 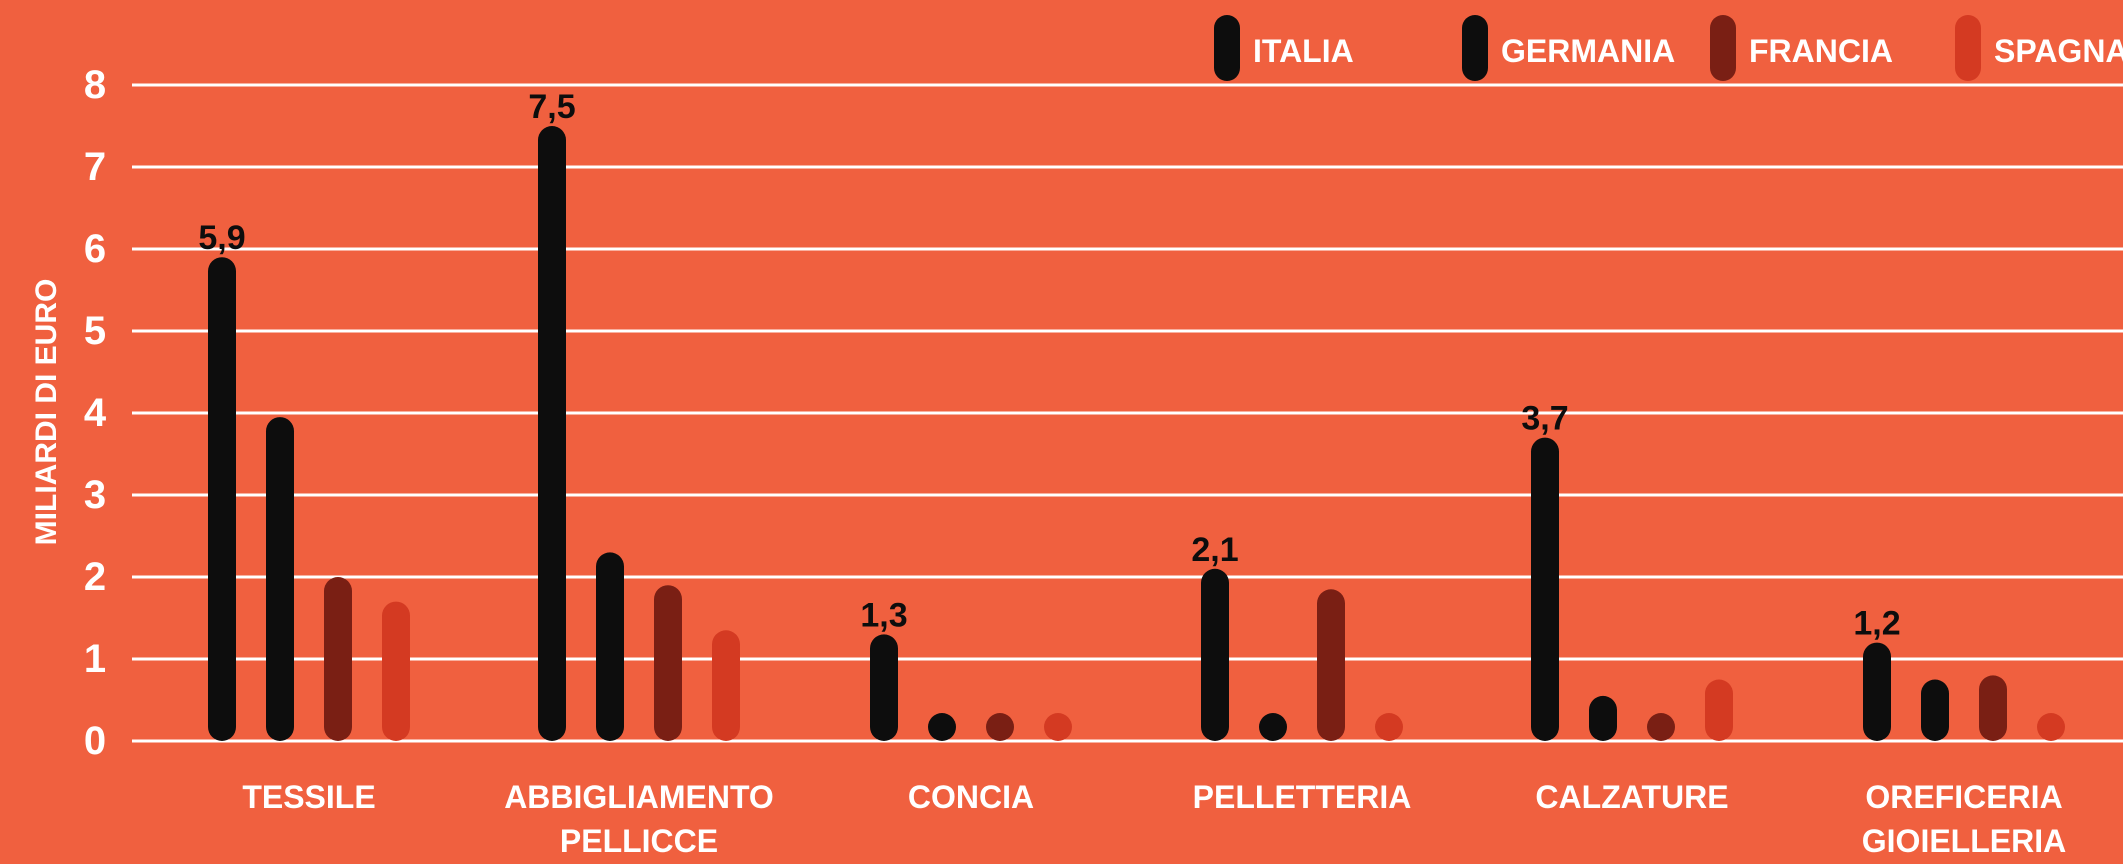 What do you see at coordinates (95, 249) in the screenshot?
I see `y-tick-label: 6` at bounding box center [95, 249].